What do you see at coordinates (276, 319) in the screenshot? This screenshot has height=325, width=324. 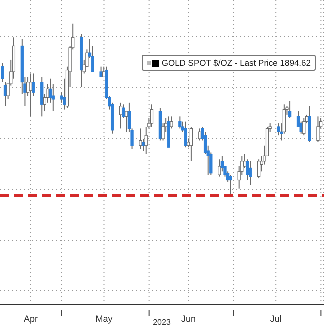 I see `x-tick-label: Jul` at bounding box center [276, 319].